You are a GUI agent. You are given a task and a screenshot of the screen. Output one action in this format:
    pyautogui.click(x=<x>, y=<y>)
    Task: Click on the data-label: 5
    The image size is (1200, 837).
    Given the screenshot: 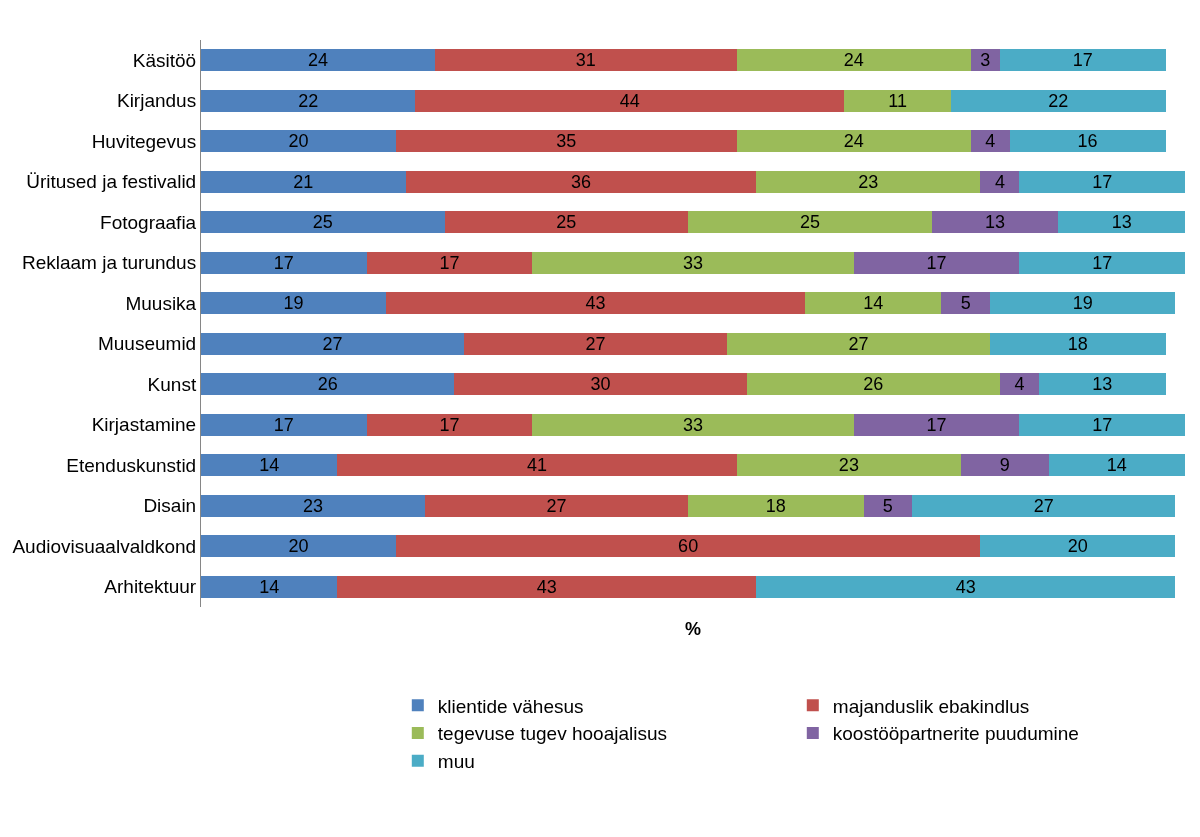 What is the action you would take?
    pyautogui.click(x=887, y=505)
    